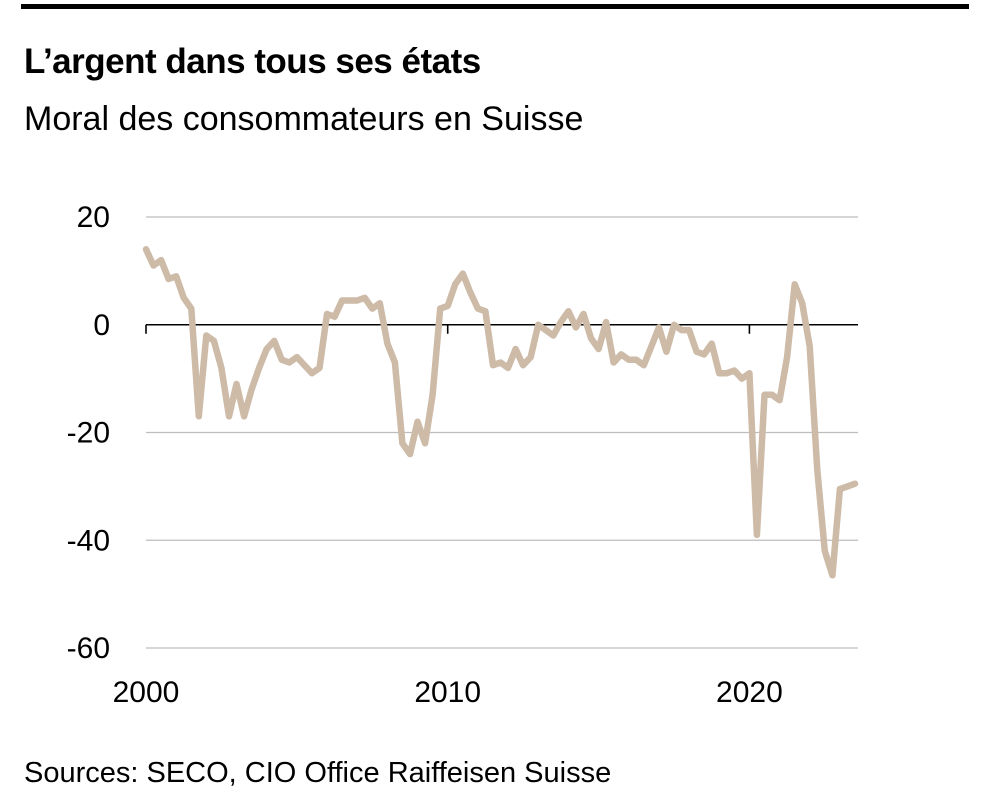  I want to click on y-tick-label: 0, so click(101, 325).